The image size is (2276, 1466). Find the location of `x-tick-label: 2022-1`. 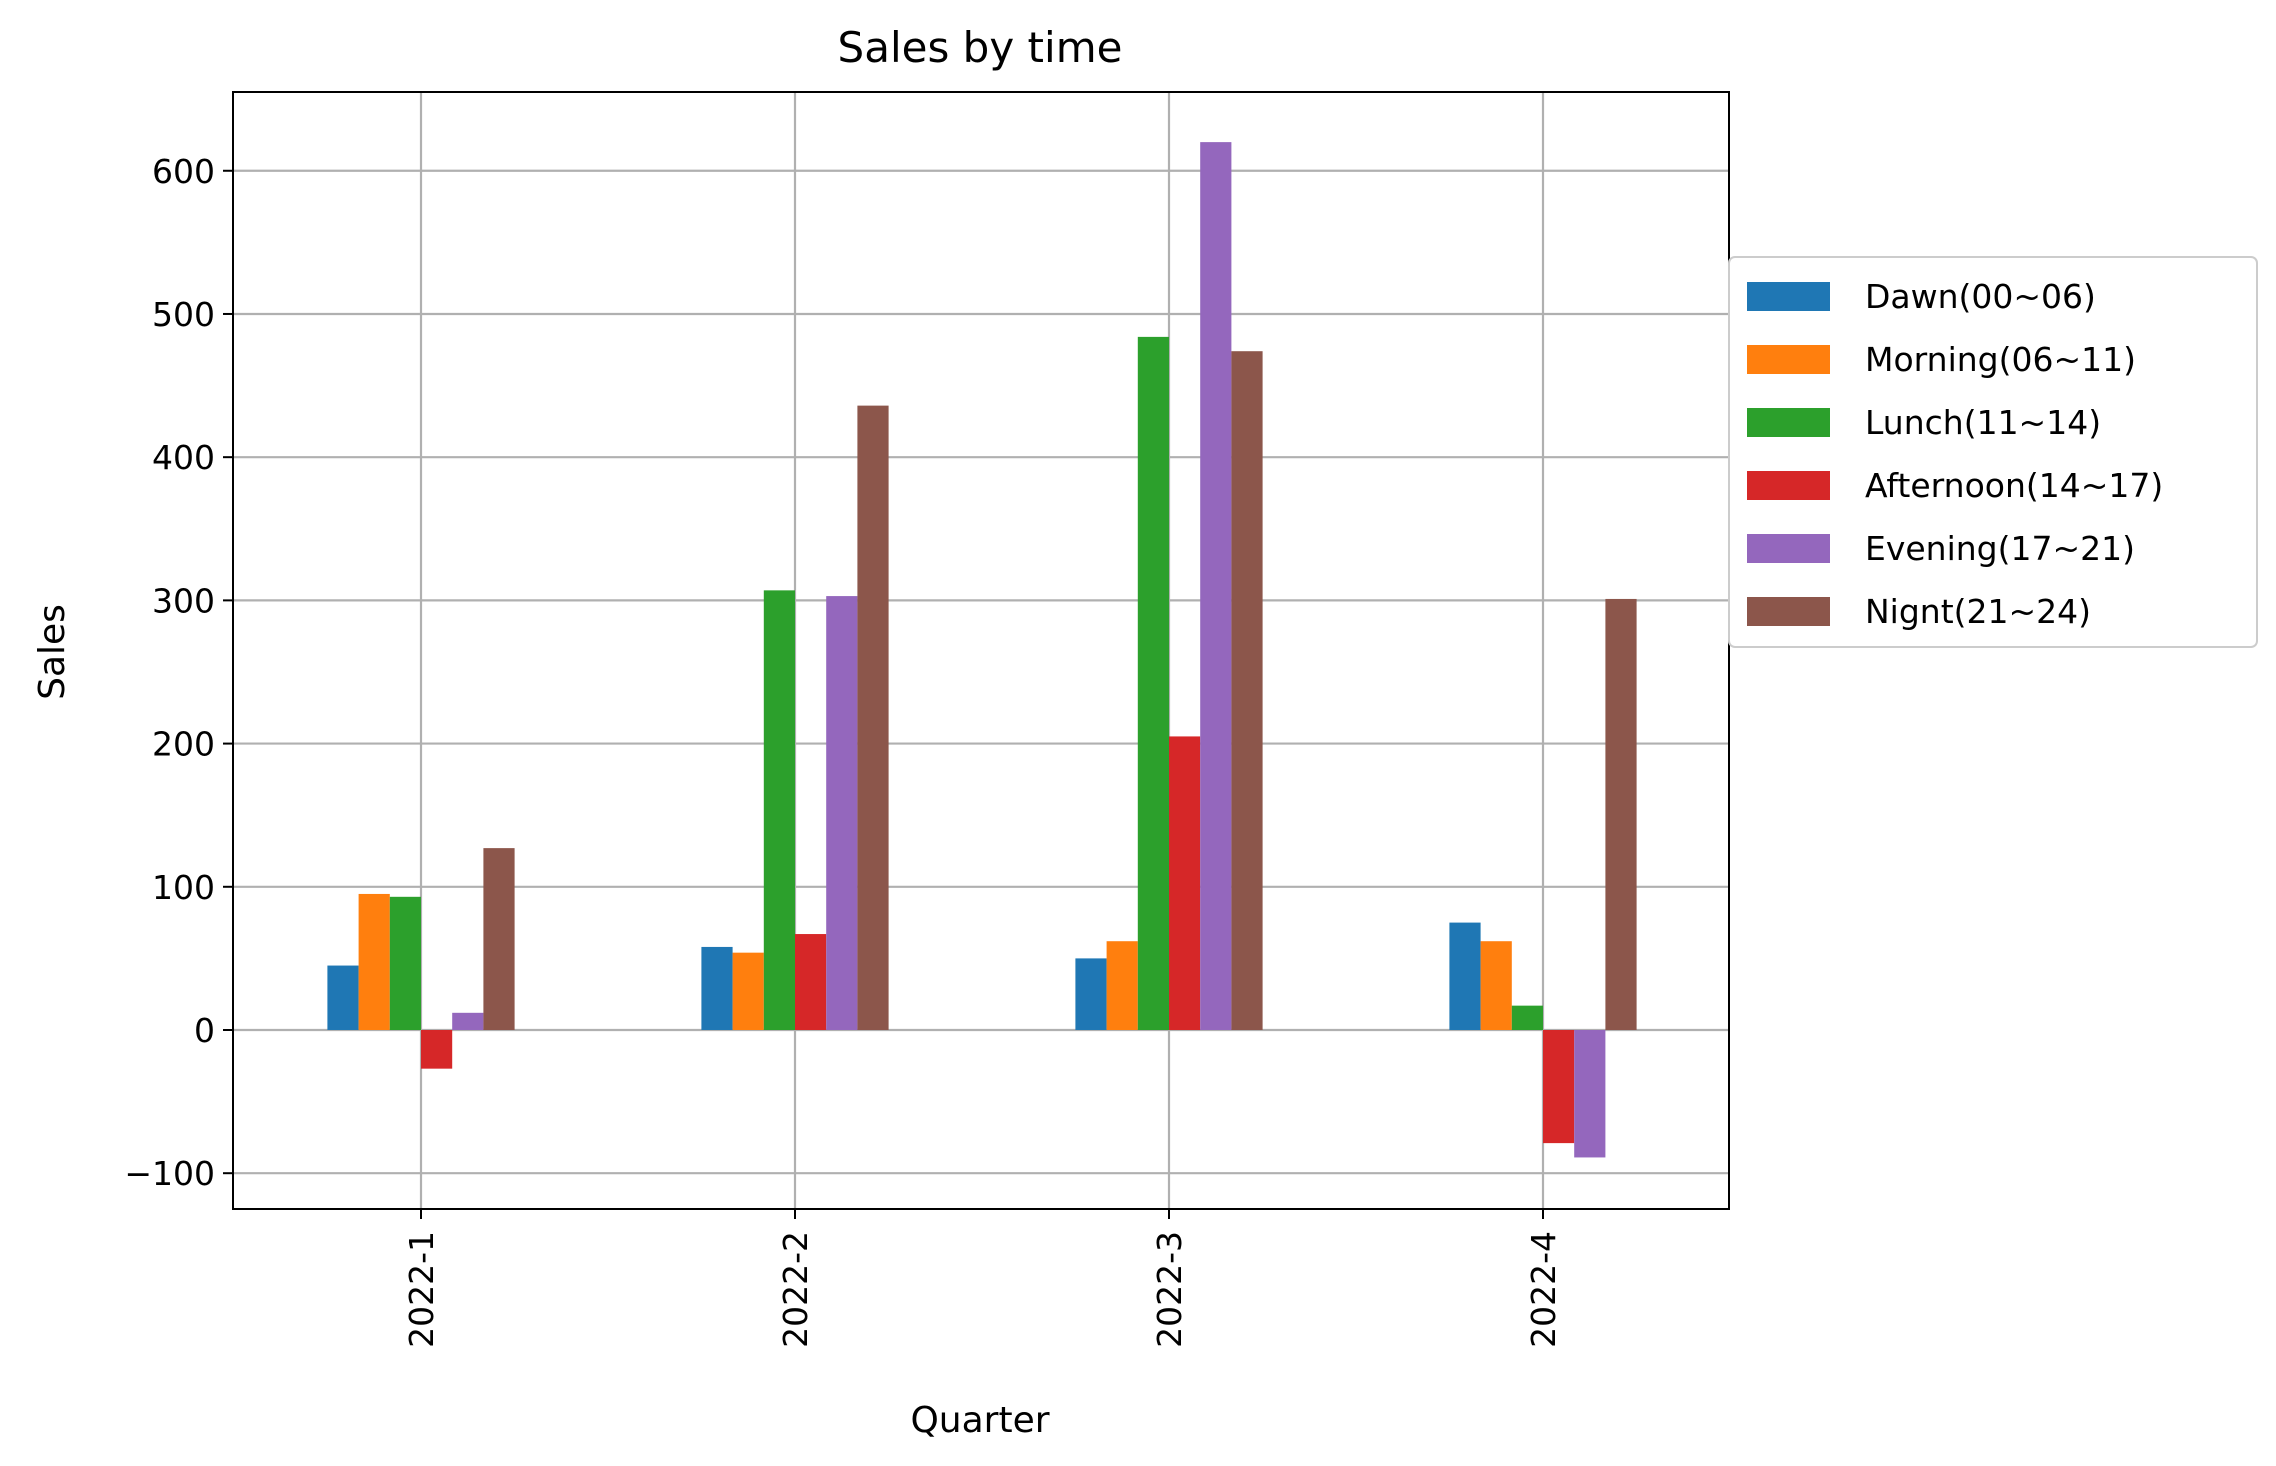

x-tick-label: 2022-1 is located at coordinates (421, 1289).